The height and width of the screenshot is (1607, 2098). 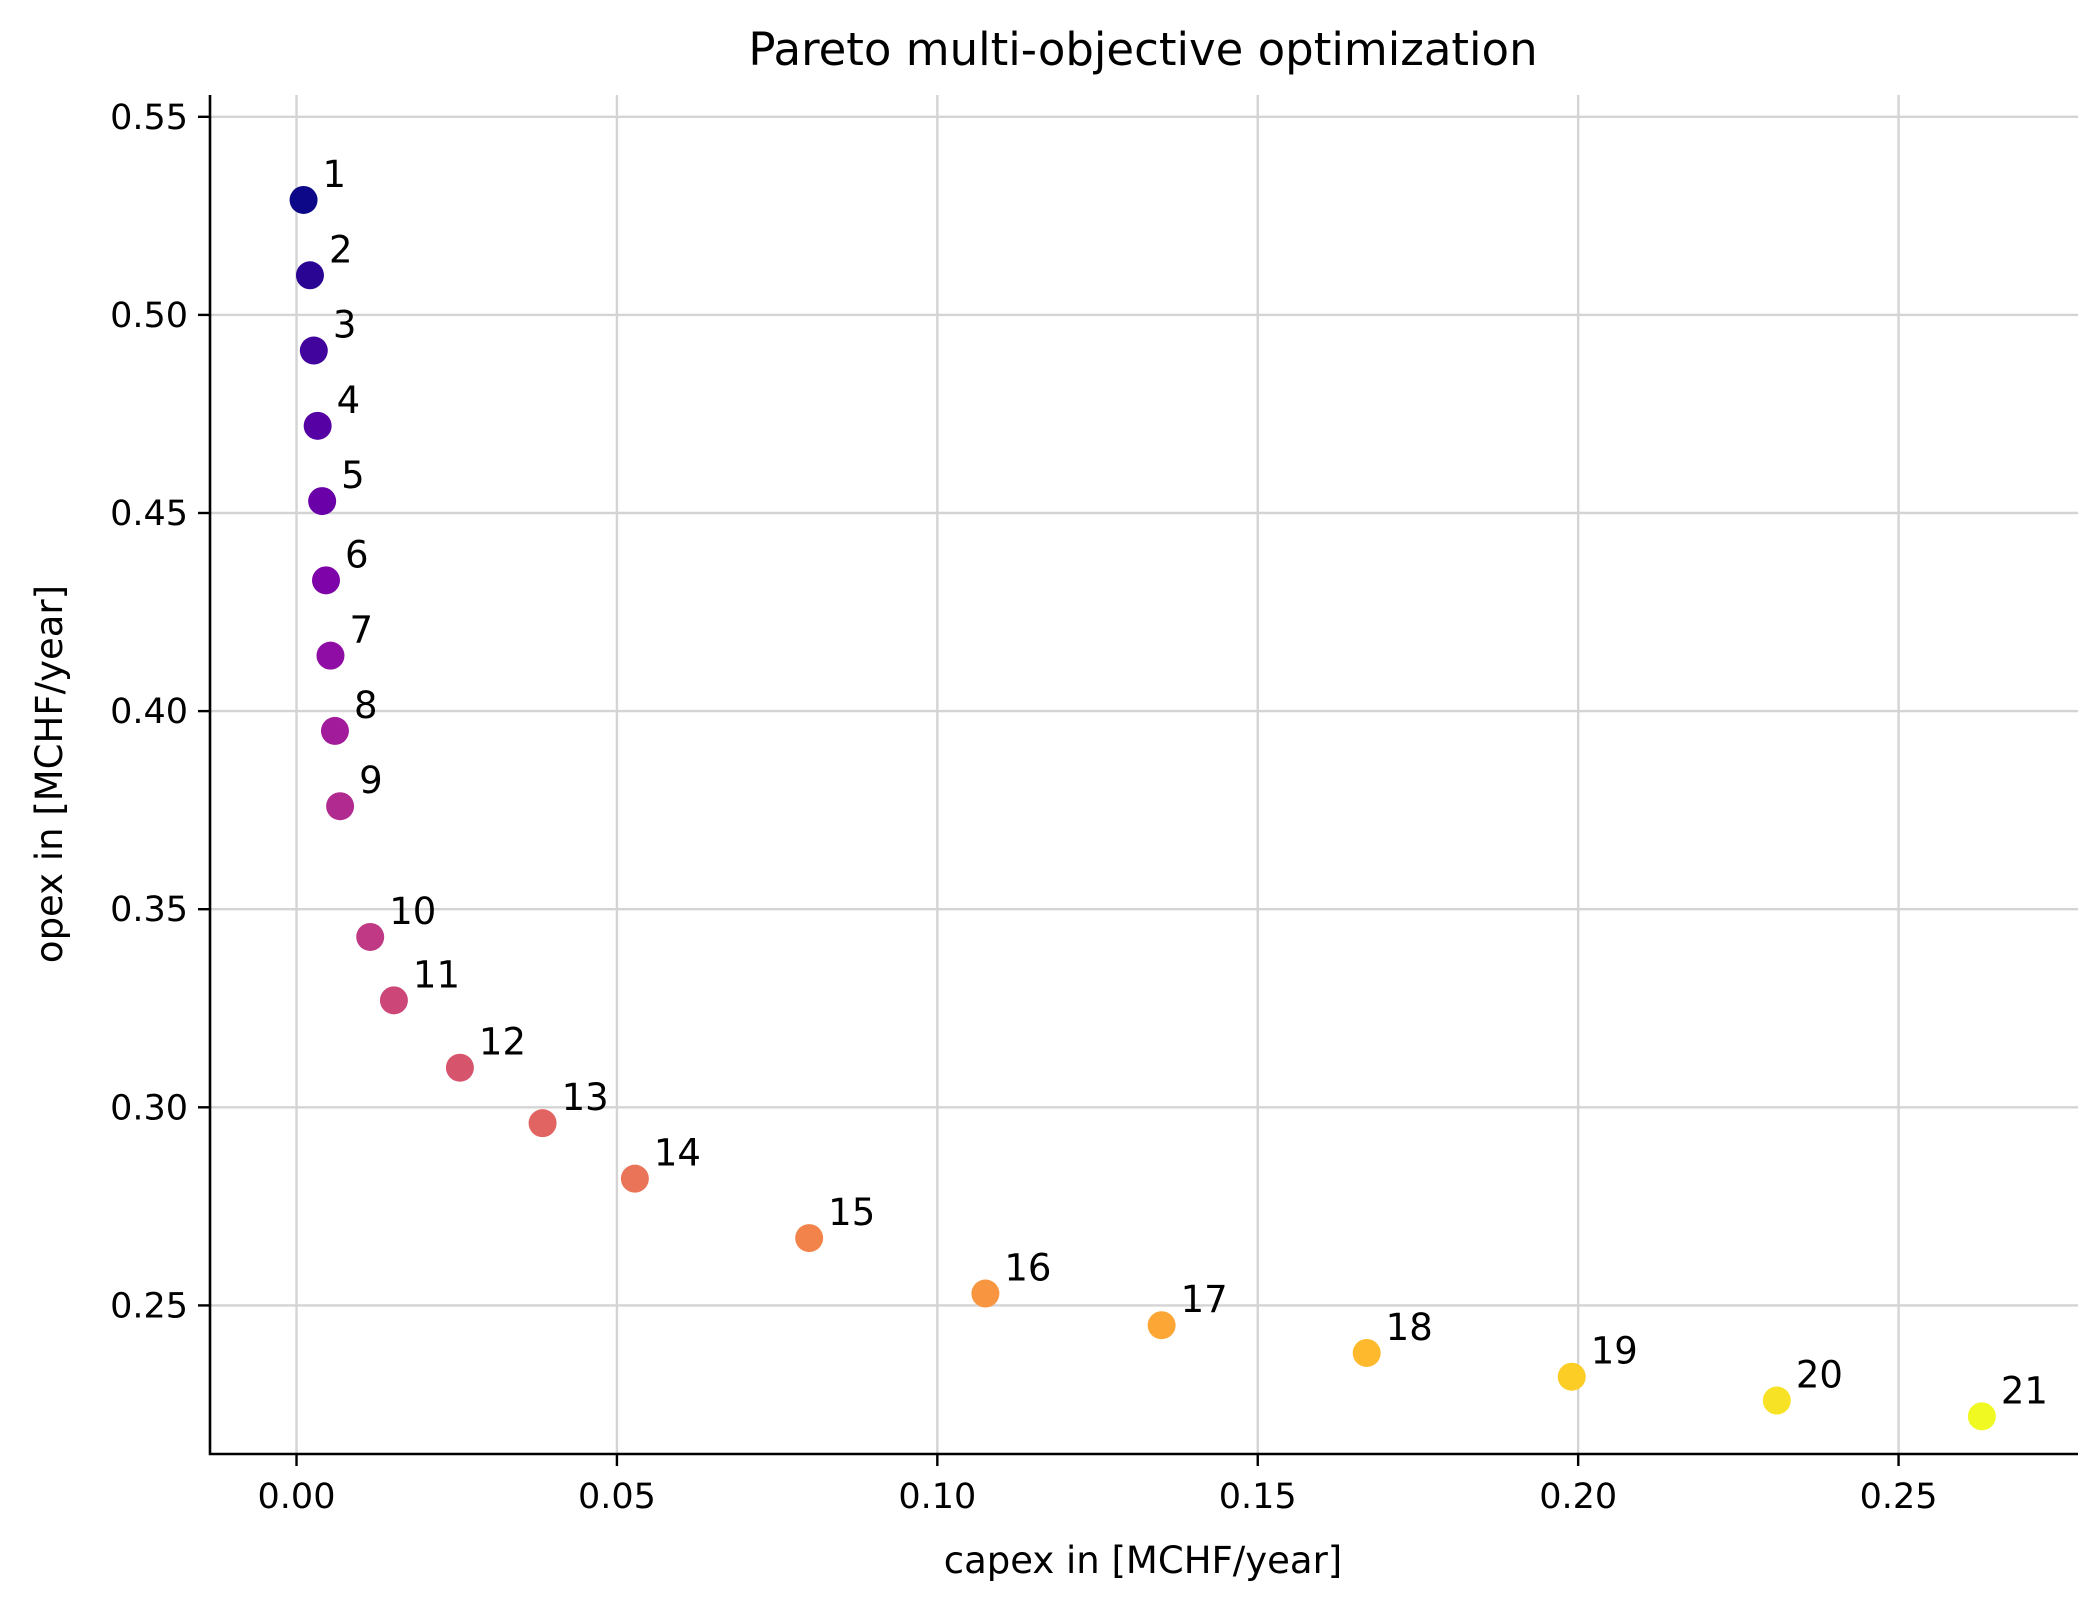 I want to click on y-tick-label: 0.25, so click(x=149, y=1306).